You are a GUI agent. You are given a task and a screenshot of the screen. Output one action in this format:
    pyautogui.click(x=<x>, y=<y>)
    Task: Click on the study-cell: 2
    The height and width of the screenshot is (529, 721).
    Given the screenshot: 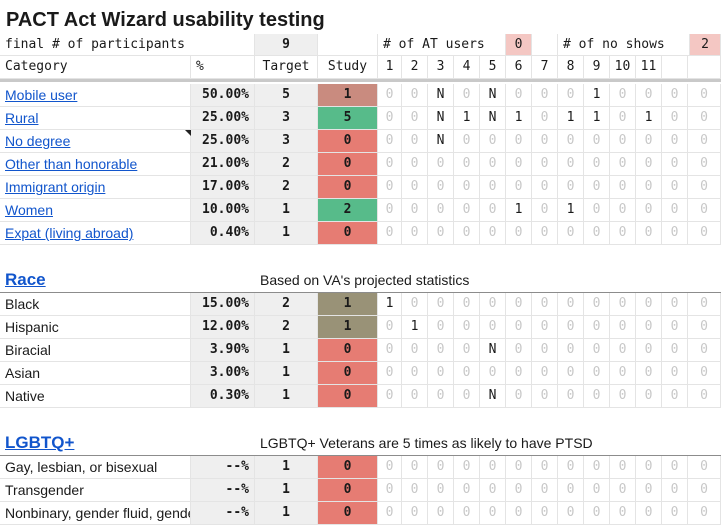 What is the action you would take?
    pyautogui.click(x=348, y=210)
    